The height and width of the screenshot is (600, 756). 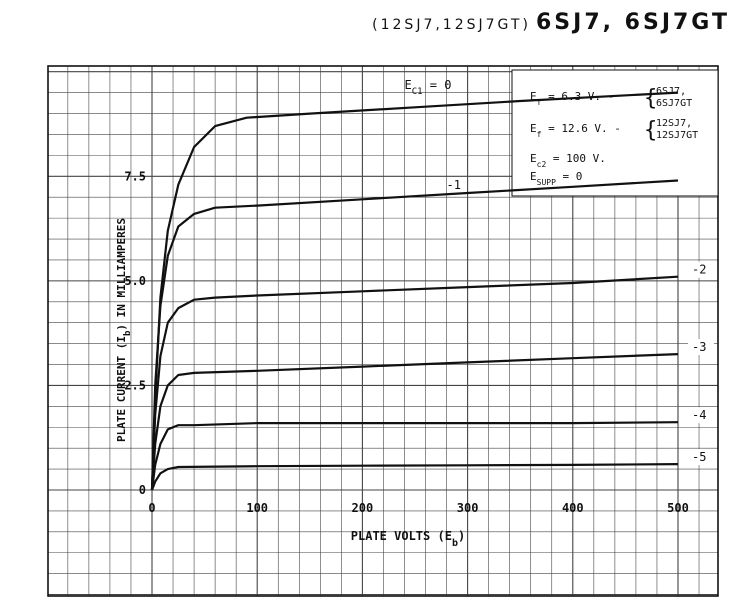 I want to click on x-tick-label: 0, so click(x=151, y=508).